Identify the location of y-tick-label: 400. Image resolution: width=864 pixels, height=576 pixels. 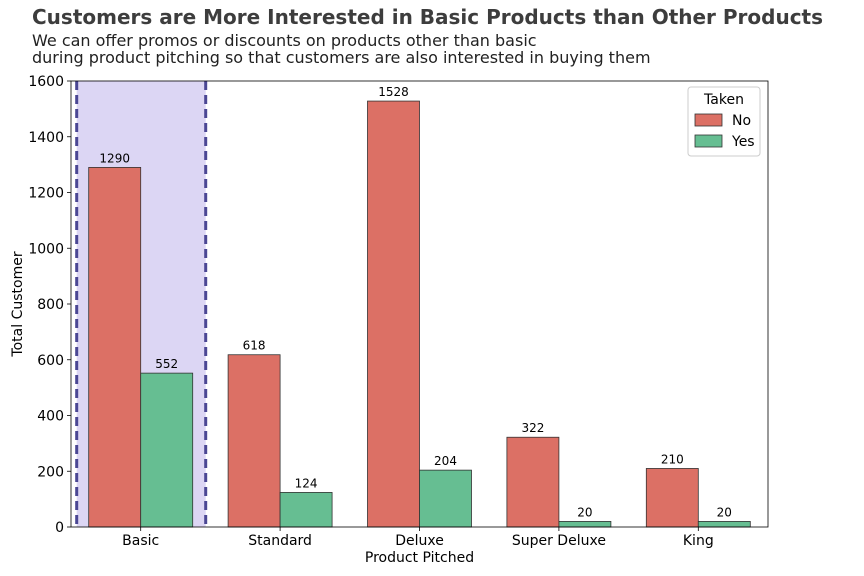
(50, 417).